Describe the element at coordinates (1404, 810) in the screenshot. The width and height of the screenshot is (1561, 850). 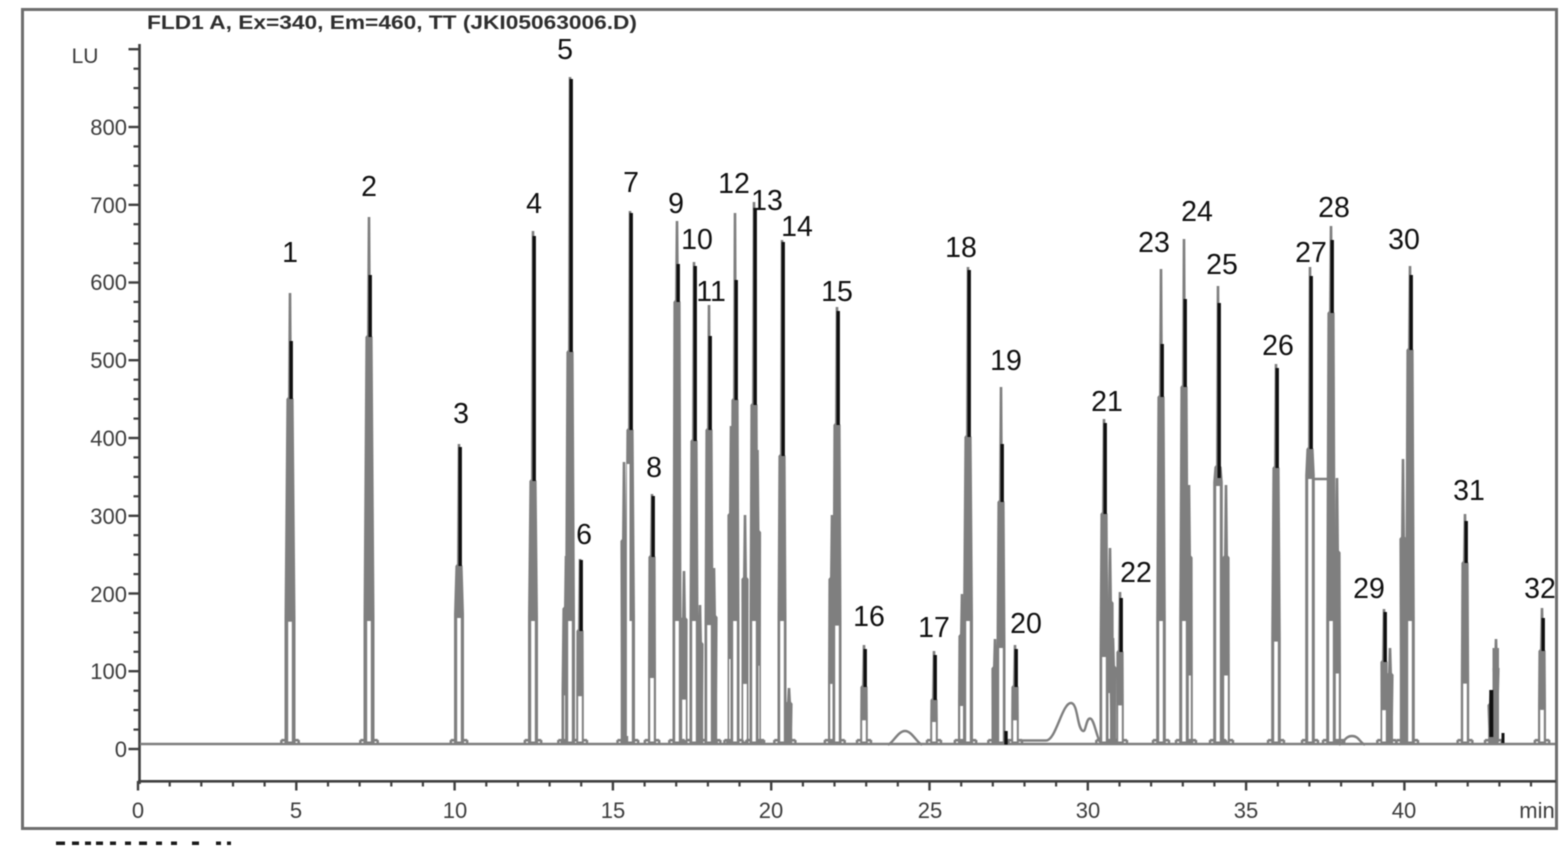
I see `svg-text: 40` at that location.